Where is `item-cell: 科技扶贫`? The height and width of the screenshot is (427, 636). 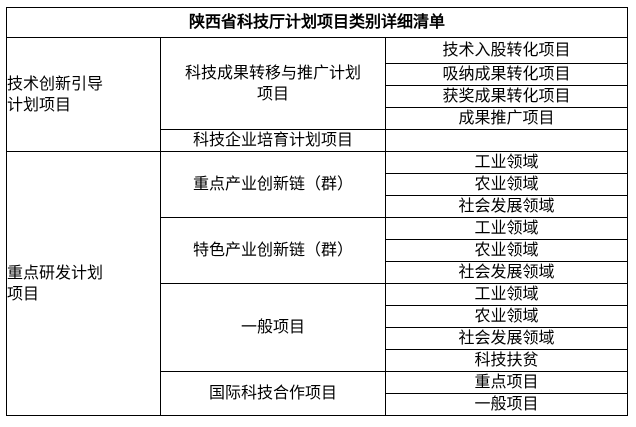
item-cell: 科技扶贫 is located at coordinates (506, 360).